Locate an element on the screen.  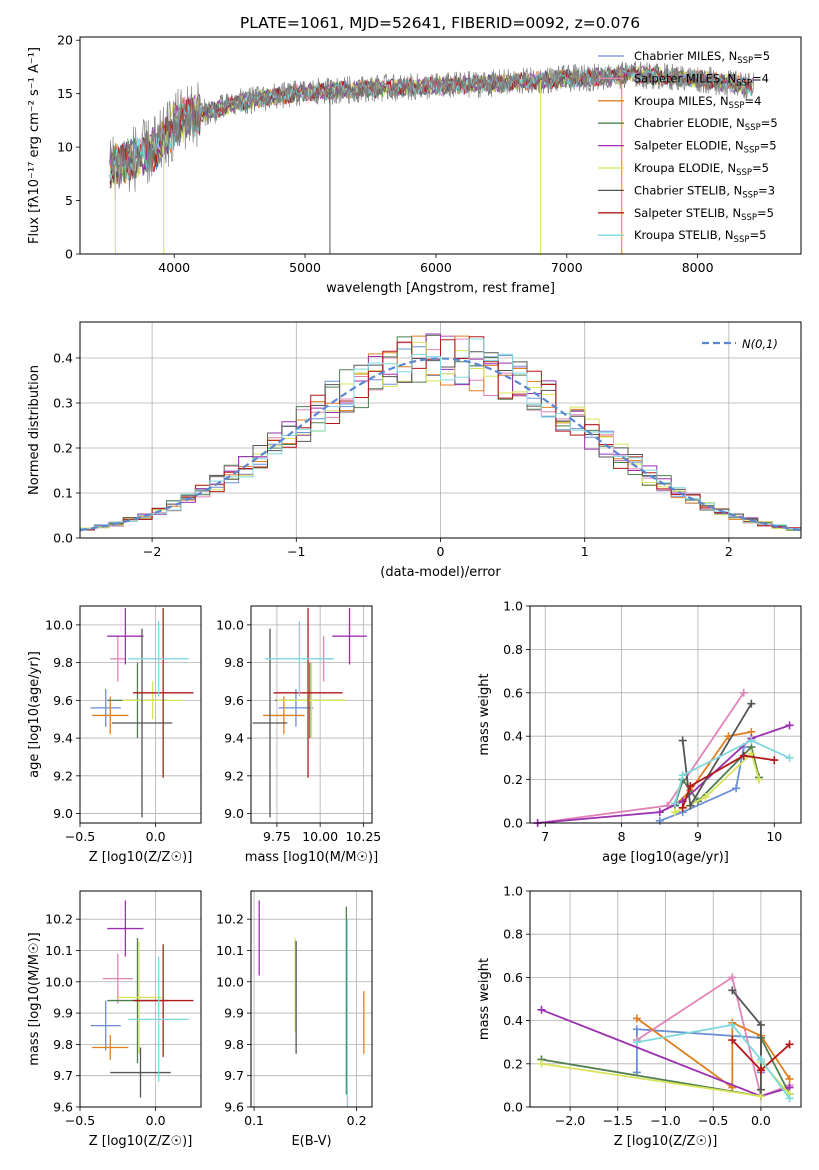
model-residual-histogram is located at coordinates (440, 433).